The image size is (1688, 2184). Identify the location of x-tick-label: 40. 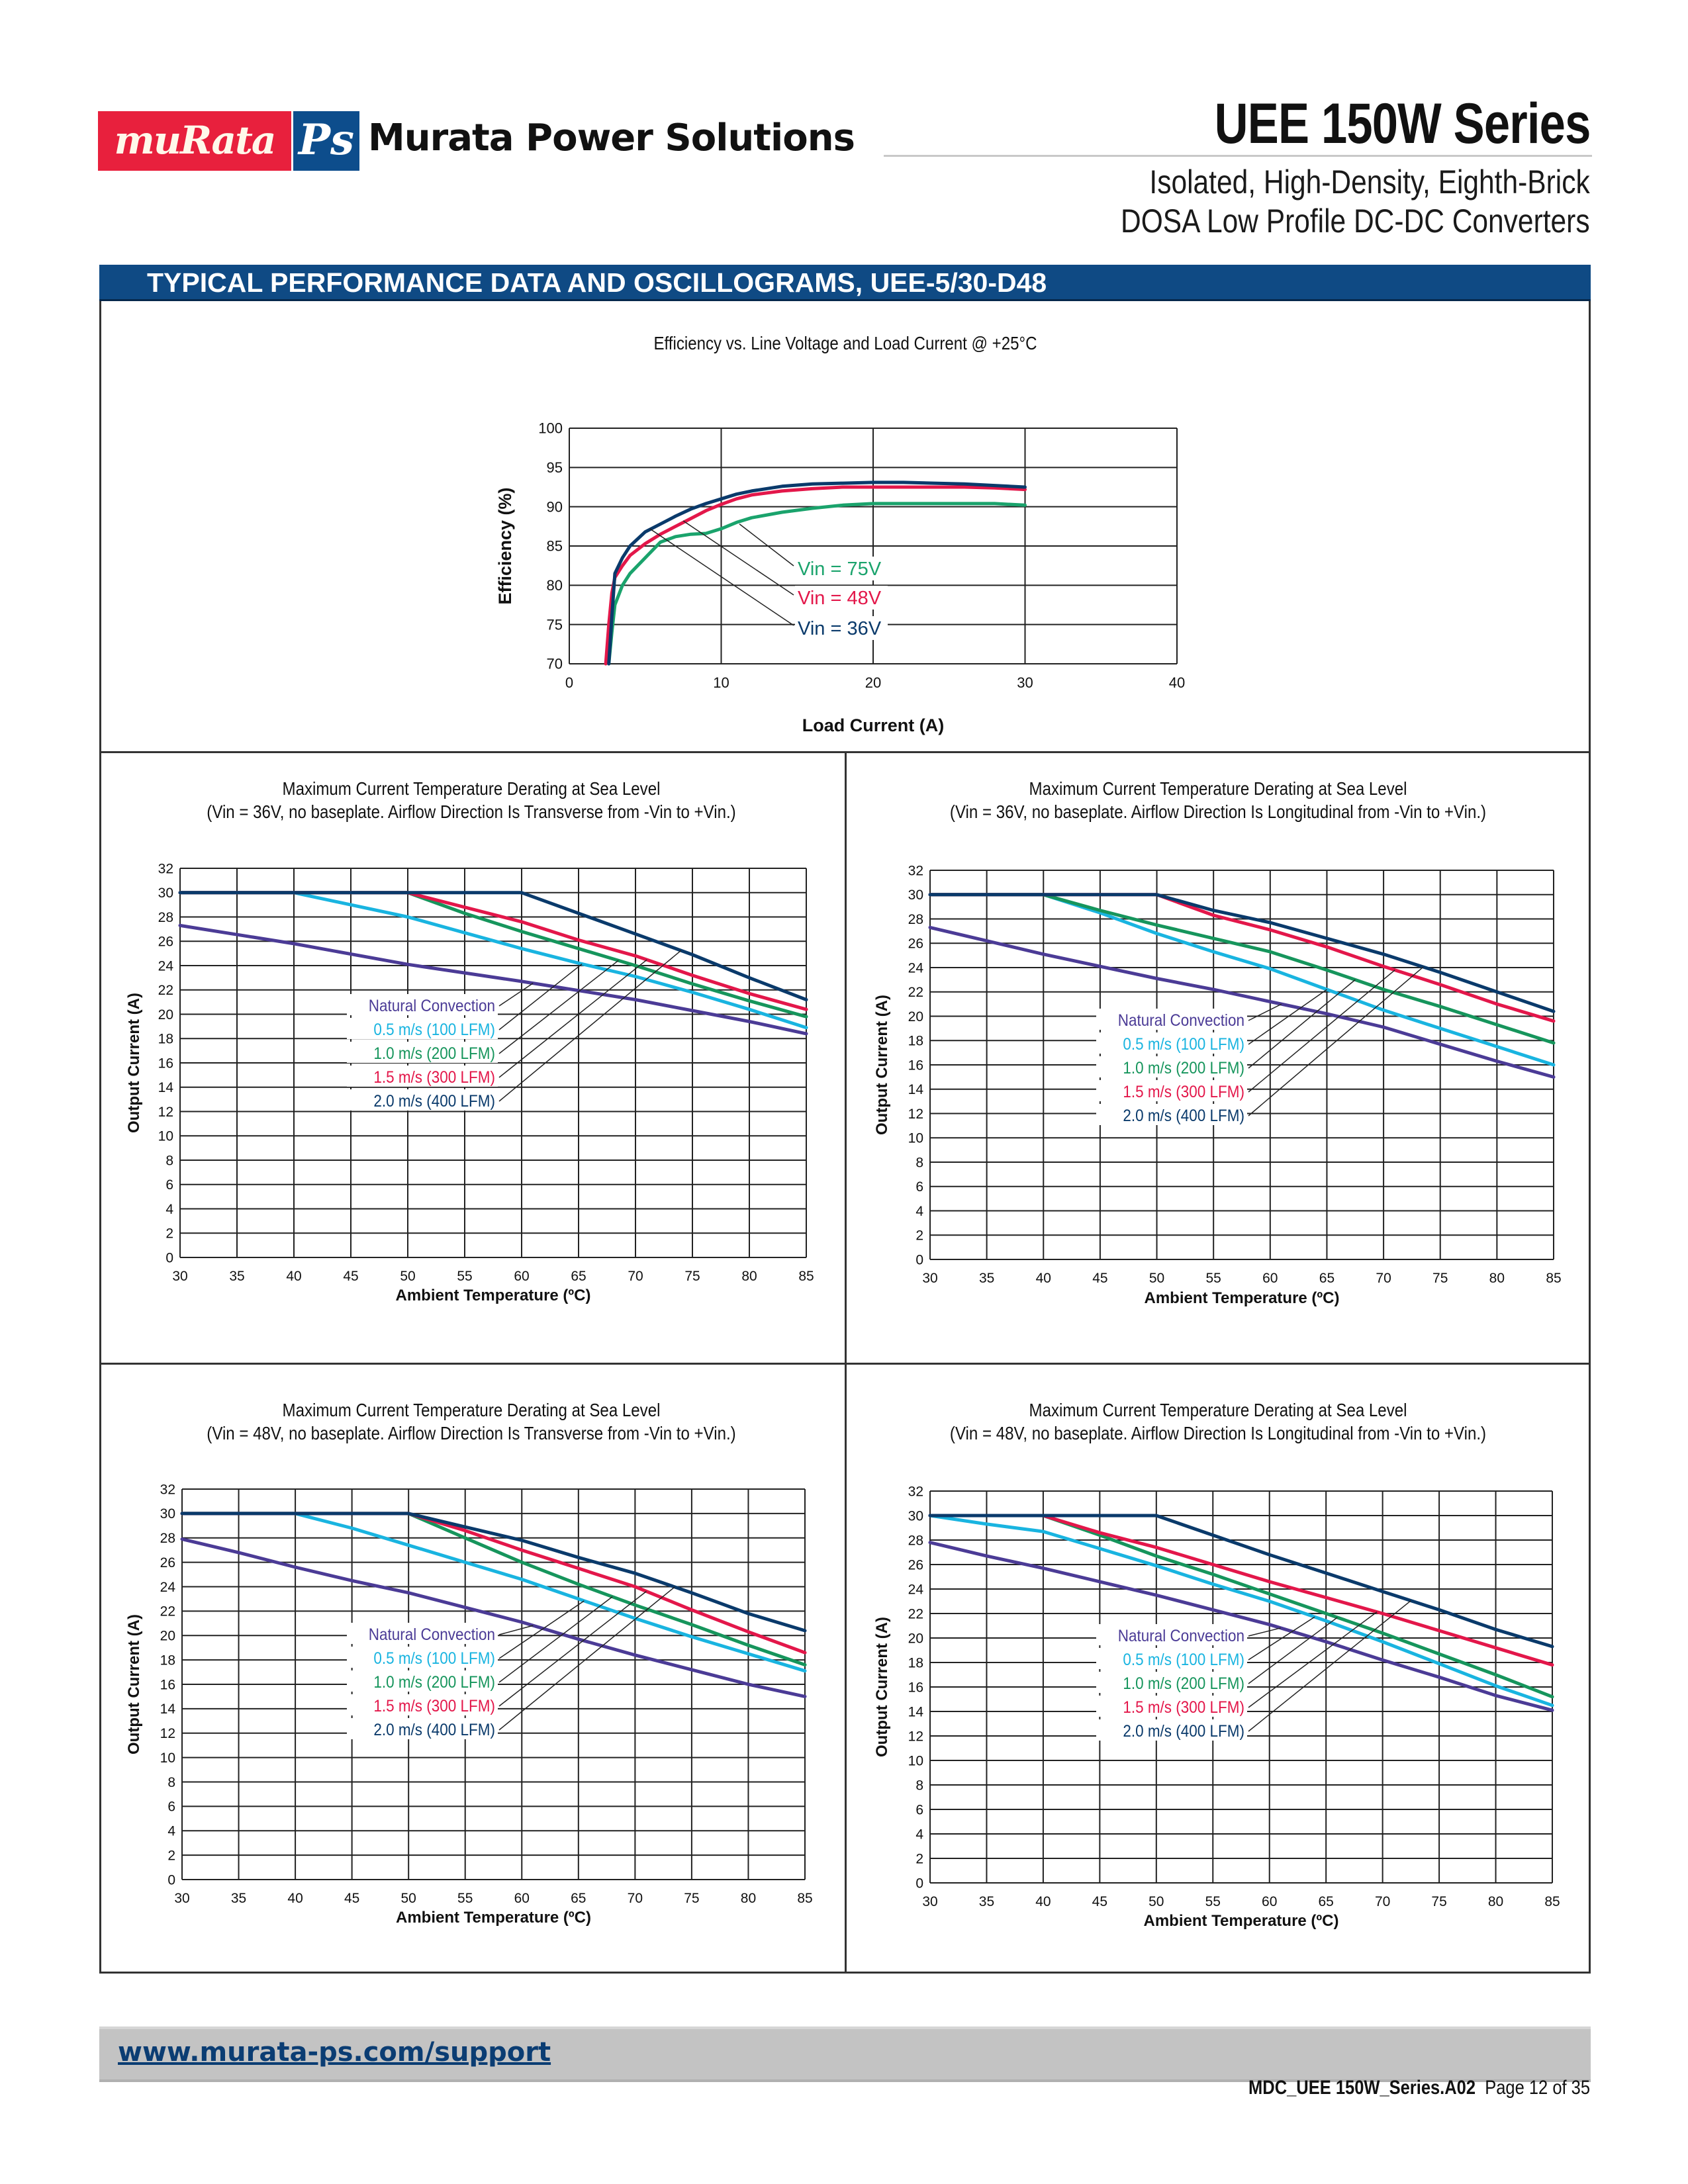
(1043, 1278).